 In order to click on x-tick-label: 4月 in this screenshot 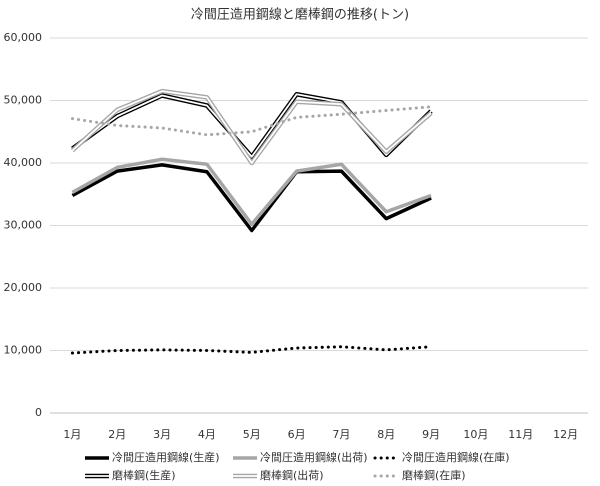, I will do `click(207, 434)`.